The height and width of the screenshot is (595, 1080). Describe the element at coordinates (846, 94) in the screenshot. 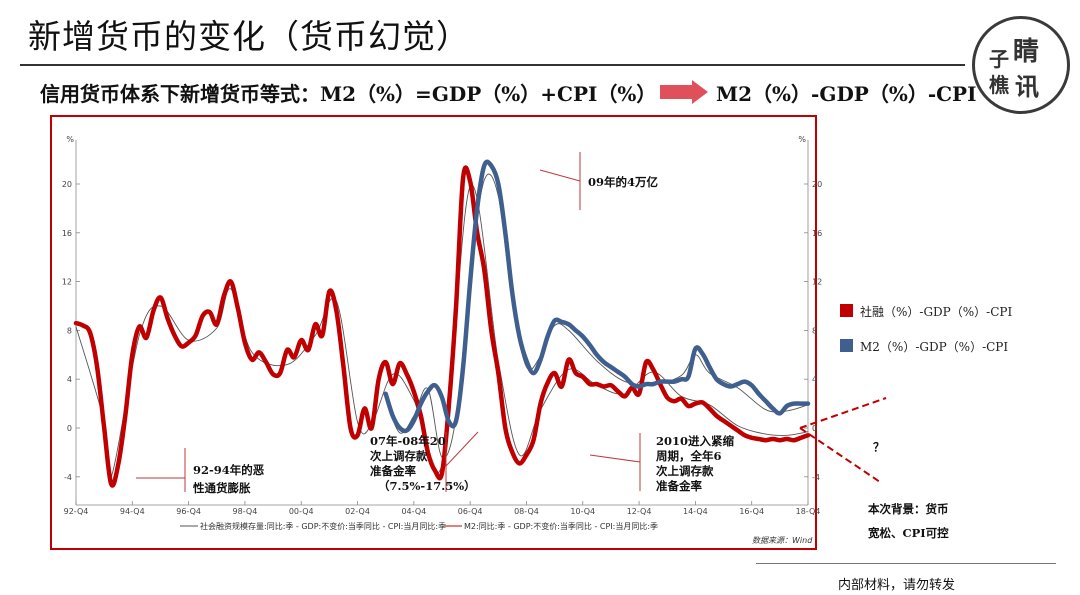

I see `equation-right: M2（%）-GDP（%）-CPI` at that location.